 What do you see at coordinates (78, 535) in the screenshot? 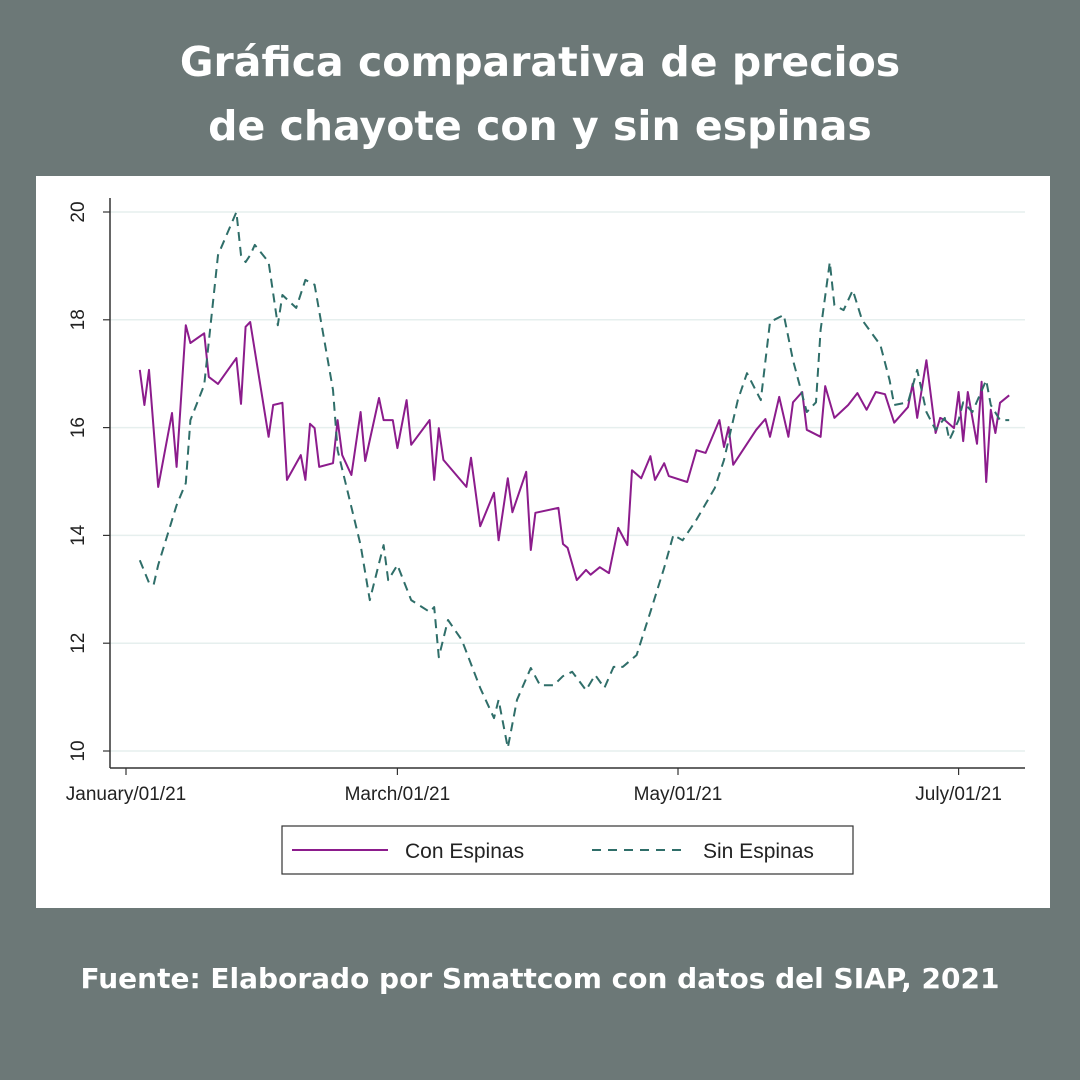
I see `y-tick-label-14: 14` at bounding box center [78, 535].